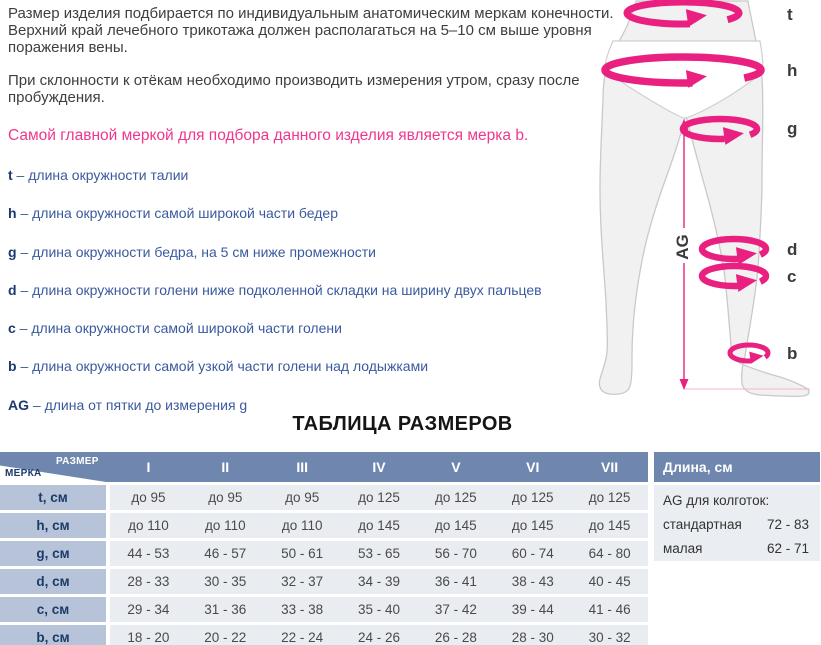  I want to click on diagram-label-c: c, so click(791, 276).